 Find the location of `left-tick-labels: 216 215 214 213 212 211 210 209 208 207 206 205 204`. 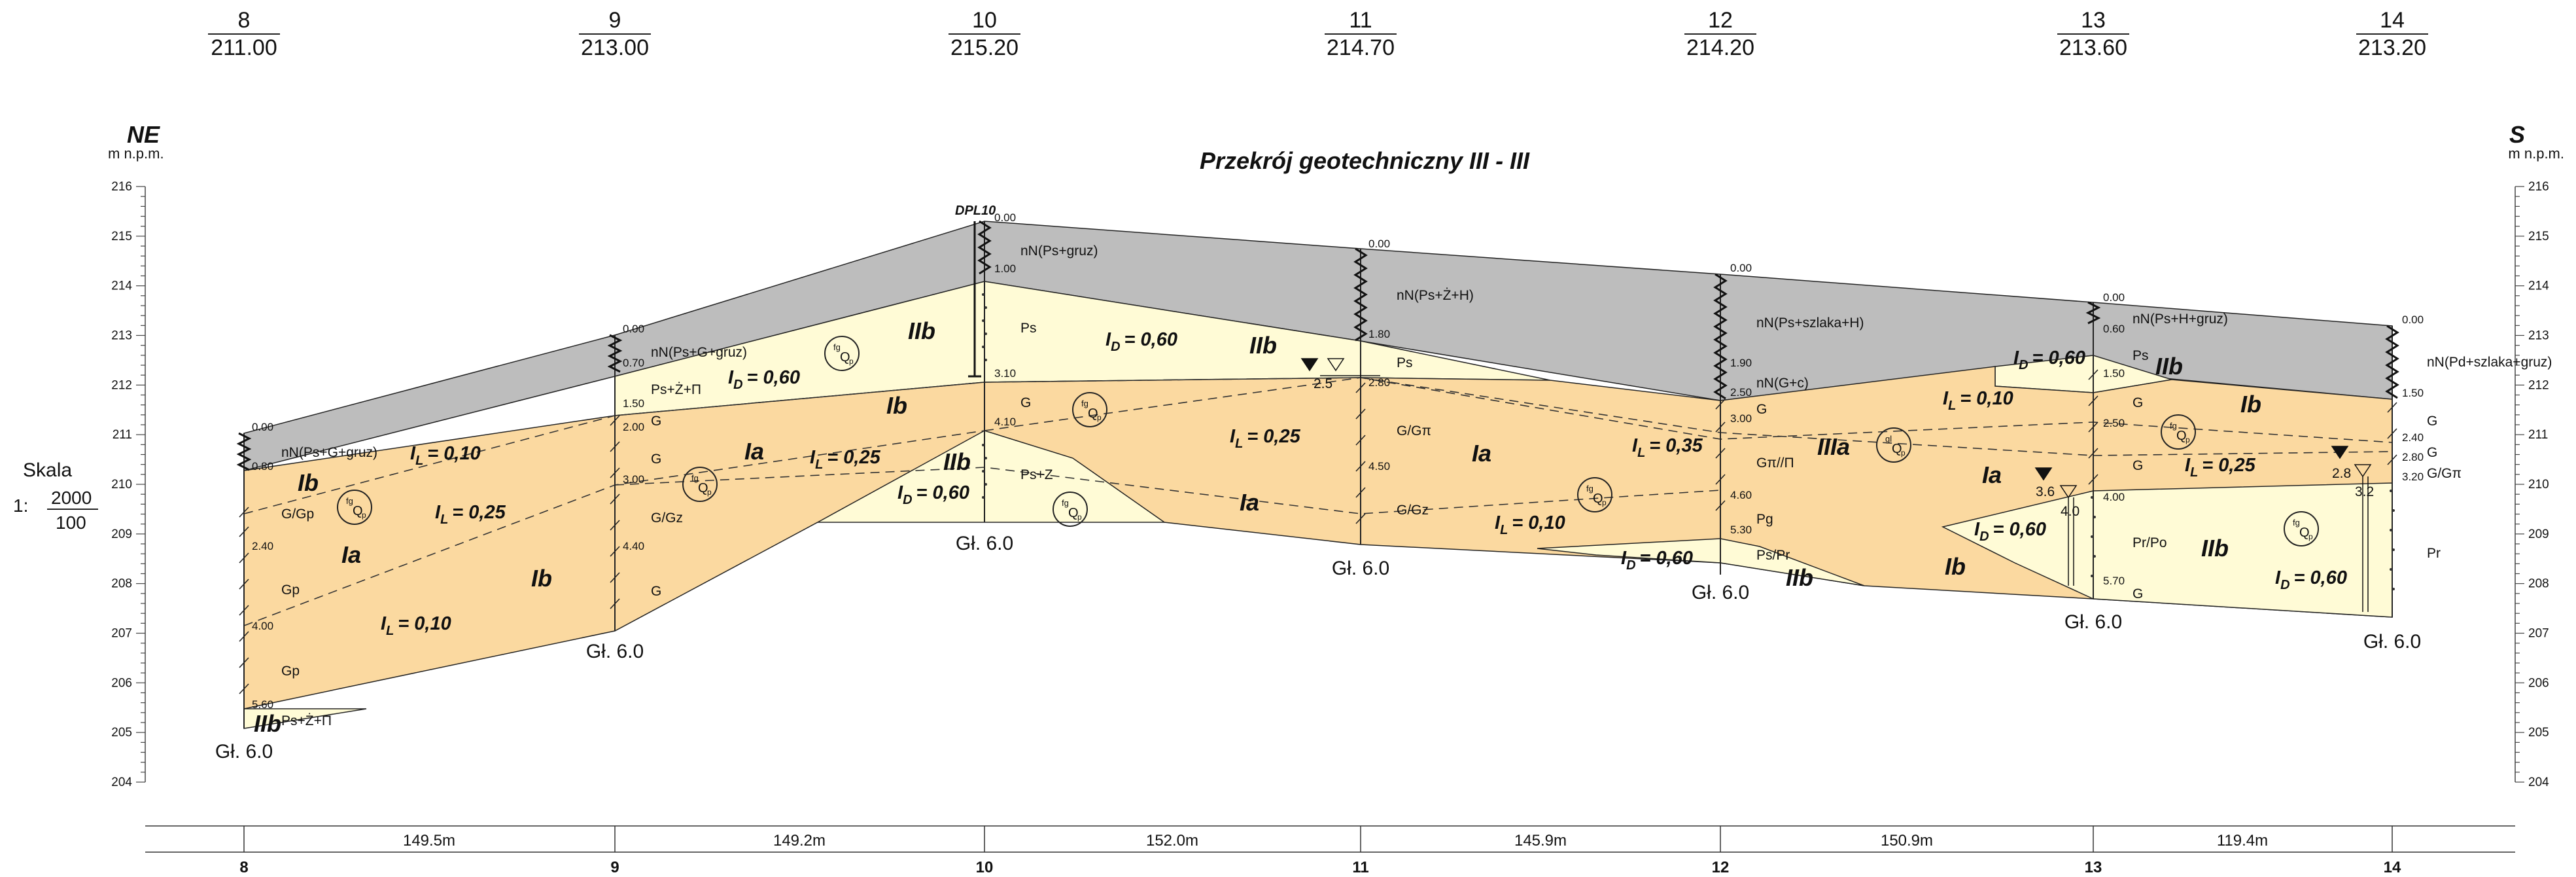

left-tick-labels: 216 215 214 213 212 211 210 209 208 207 206 205 204 is located at coordinates (121, 484).